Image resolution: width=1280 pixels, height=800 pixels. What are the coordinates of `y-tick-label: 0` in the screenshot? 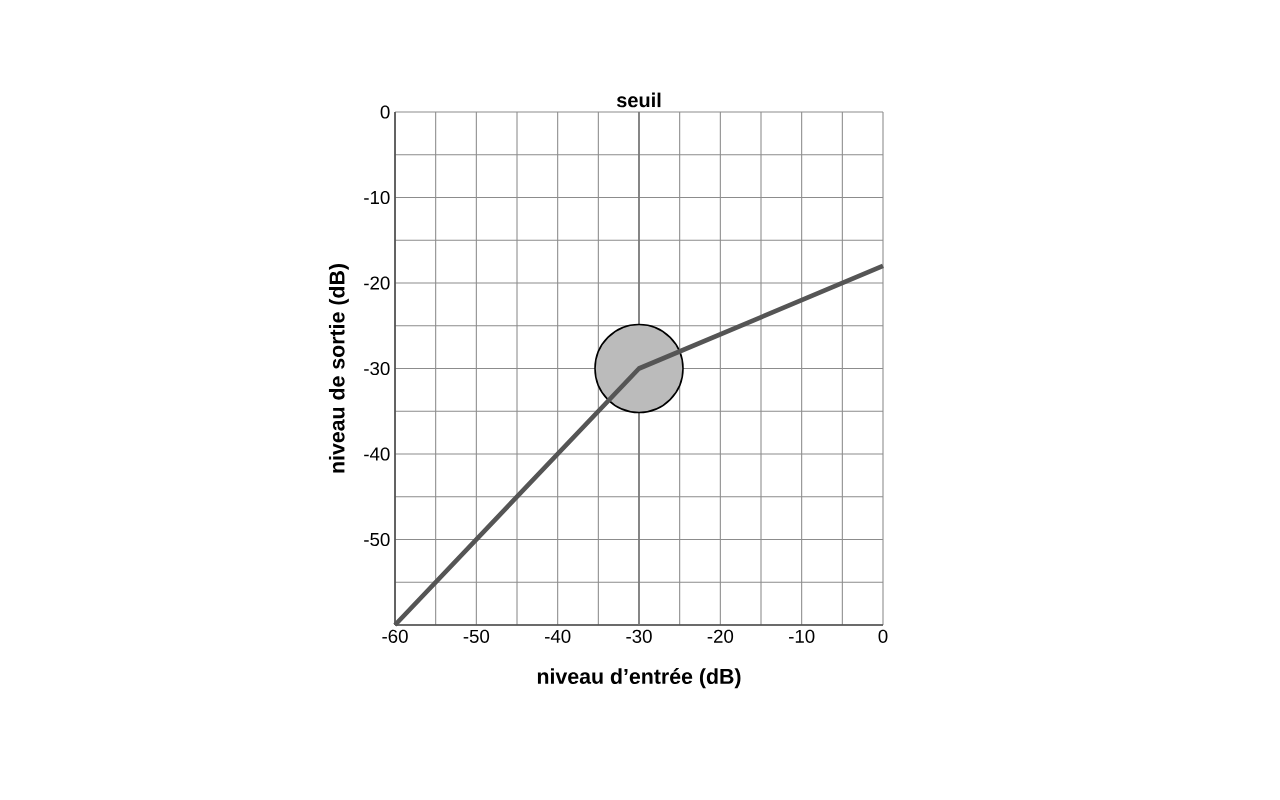 It's located at (385, 112).